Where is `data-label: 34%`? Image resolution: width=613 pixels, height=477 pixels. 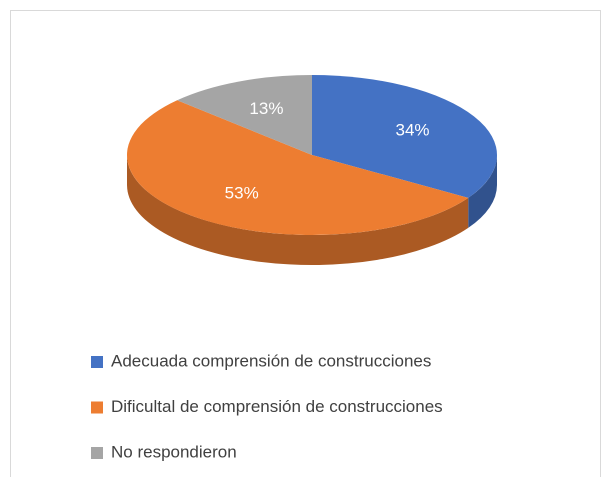
data-label: 34% is located at coordinates (412, 130).